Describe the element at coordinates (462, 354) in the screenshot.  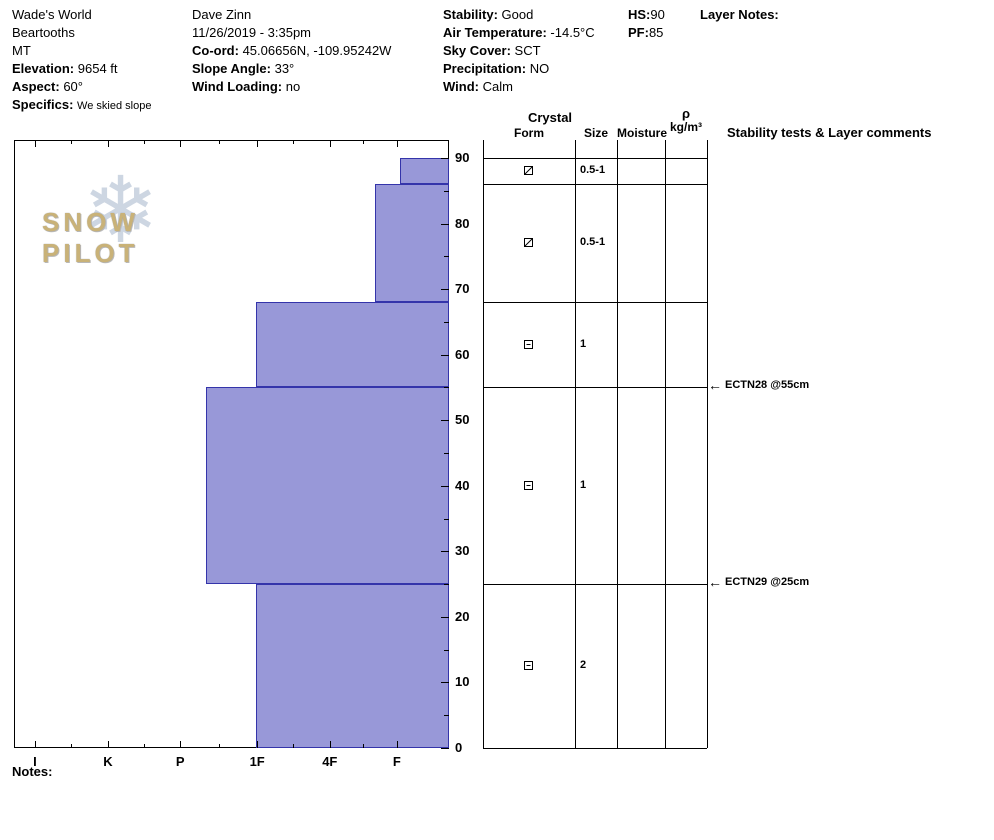
I see `depth-tick-label: 60` at that location.